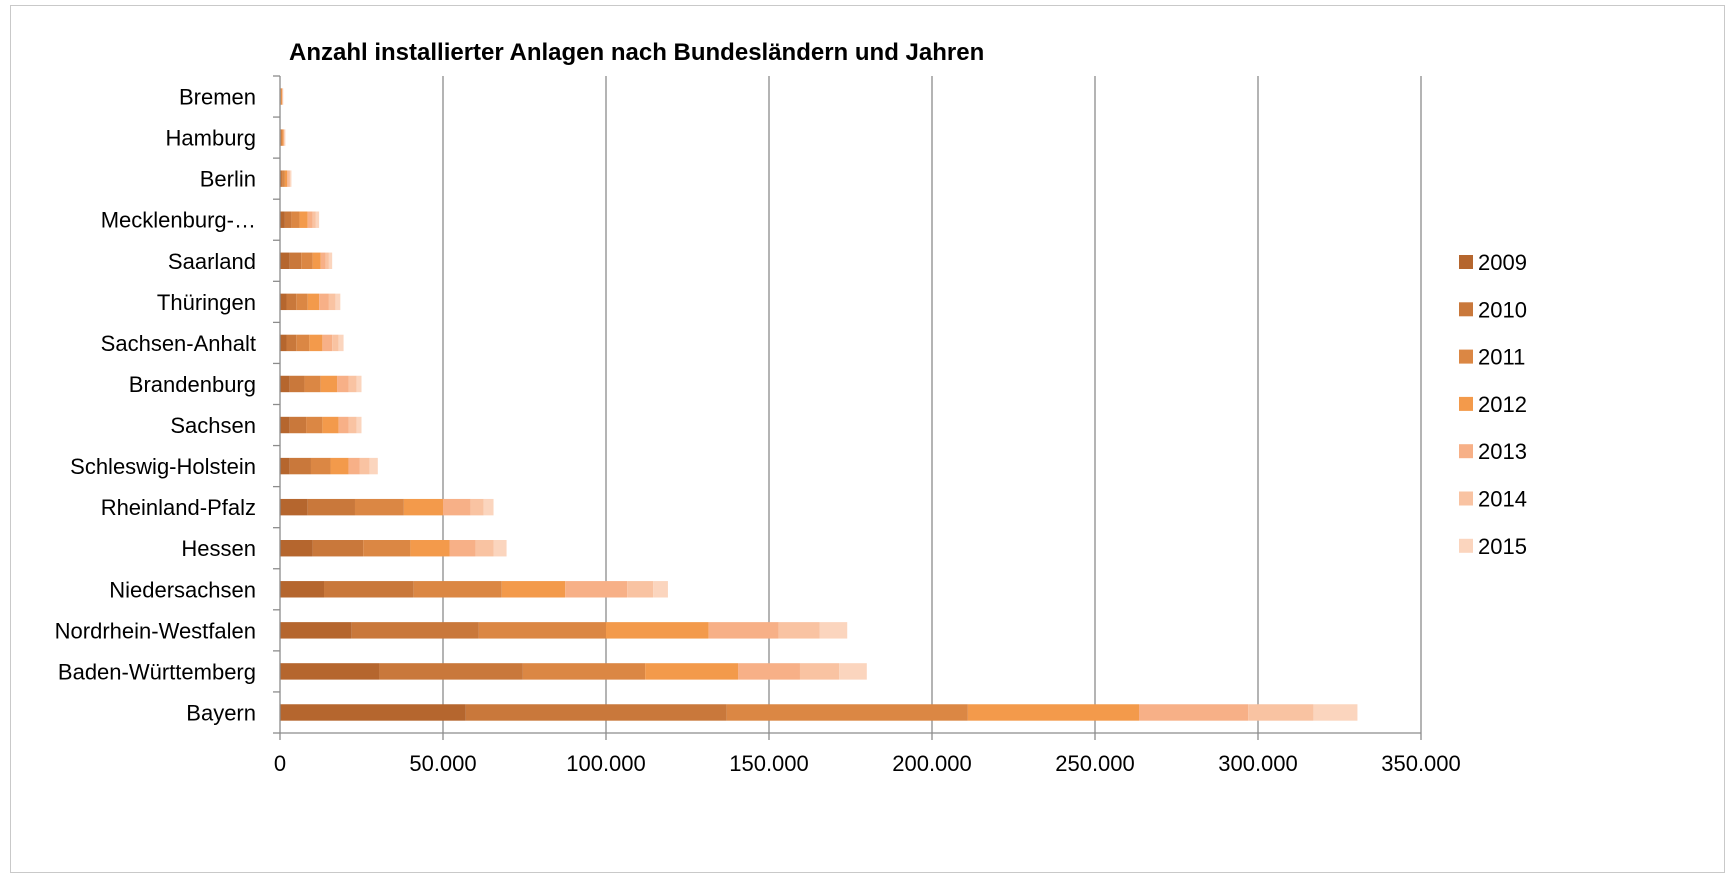 Image resolution: width=1735 pixels, height=878 pixels. Describe the element at coordinates (300, 466) in the screenshot. I see `bar-9-2010` at that location.